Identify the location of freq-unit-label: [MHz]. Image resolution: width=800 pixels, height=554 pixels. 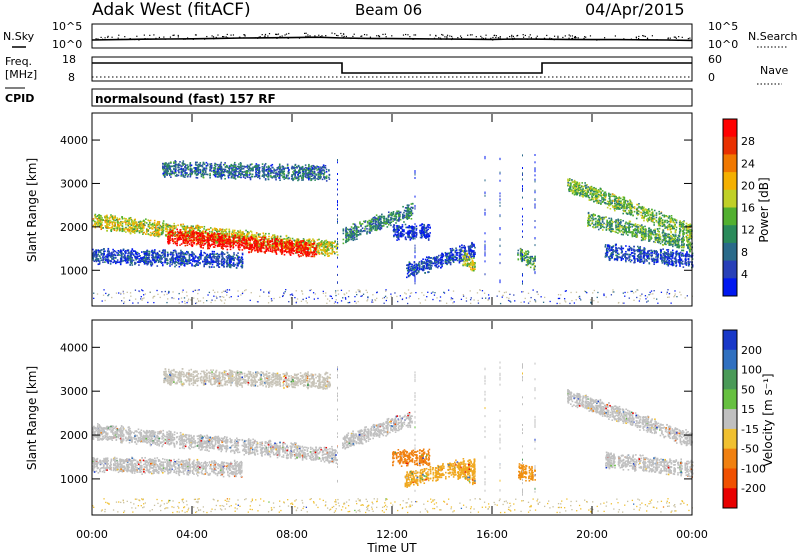
(21, 74).